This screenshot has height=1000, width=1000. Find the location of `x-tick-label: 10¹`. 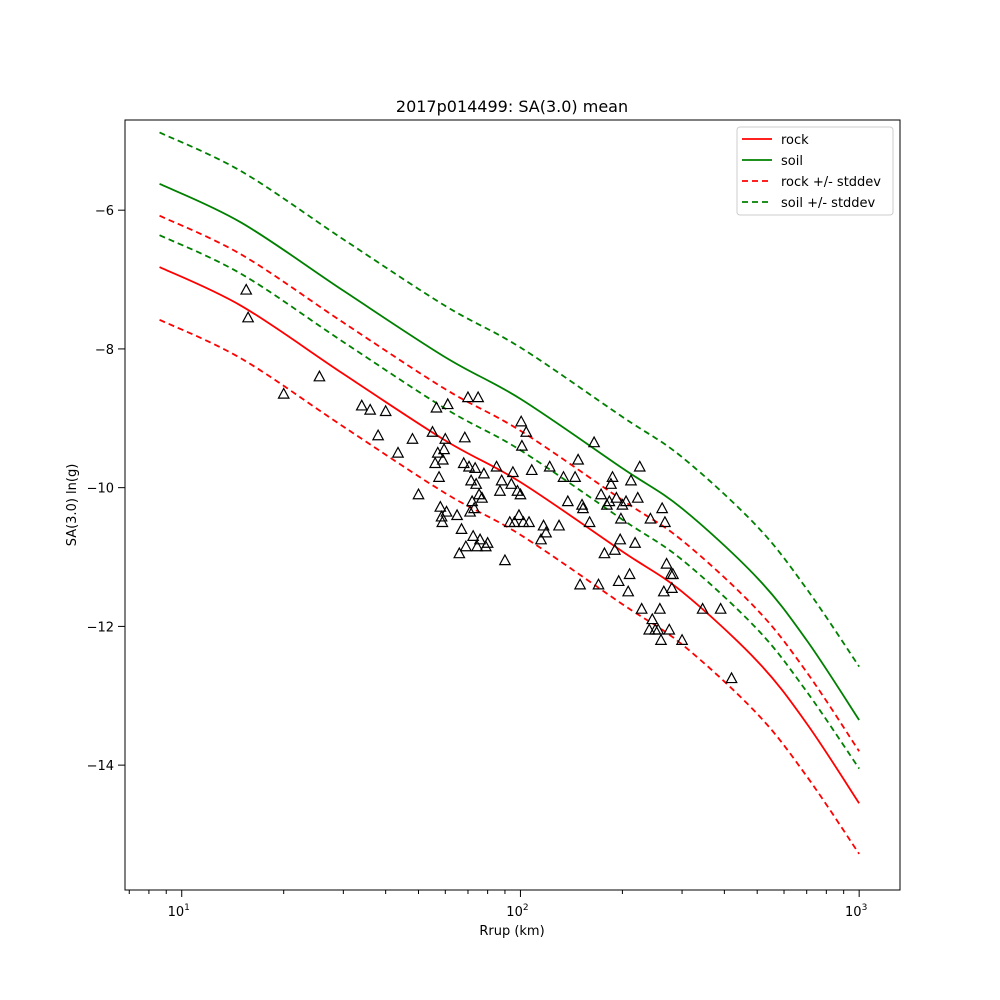

x-tick-label: 10¹ is located at coordinates (179, 911).